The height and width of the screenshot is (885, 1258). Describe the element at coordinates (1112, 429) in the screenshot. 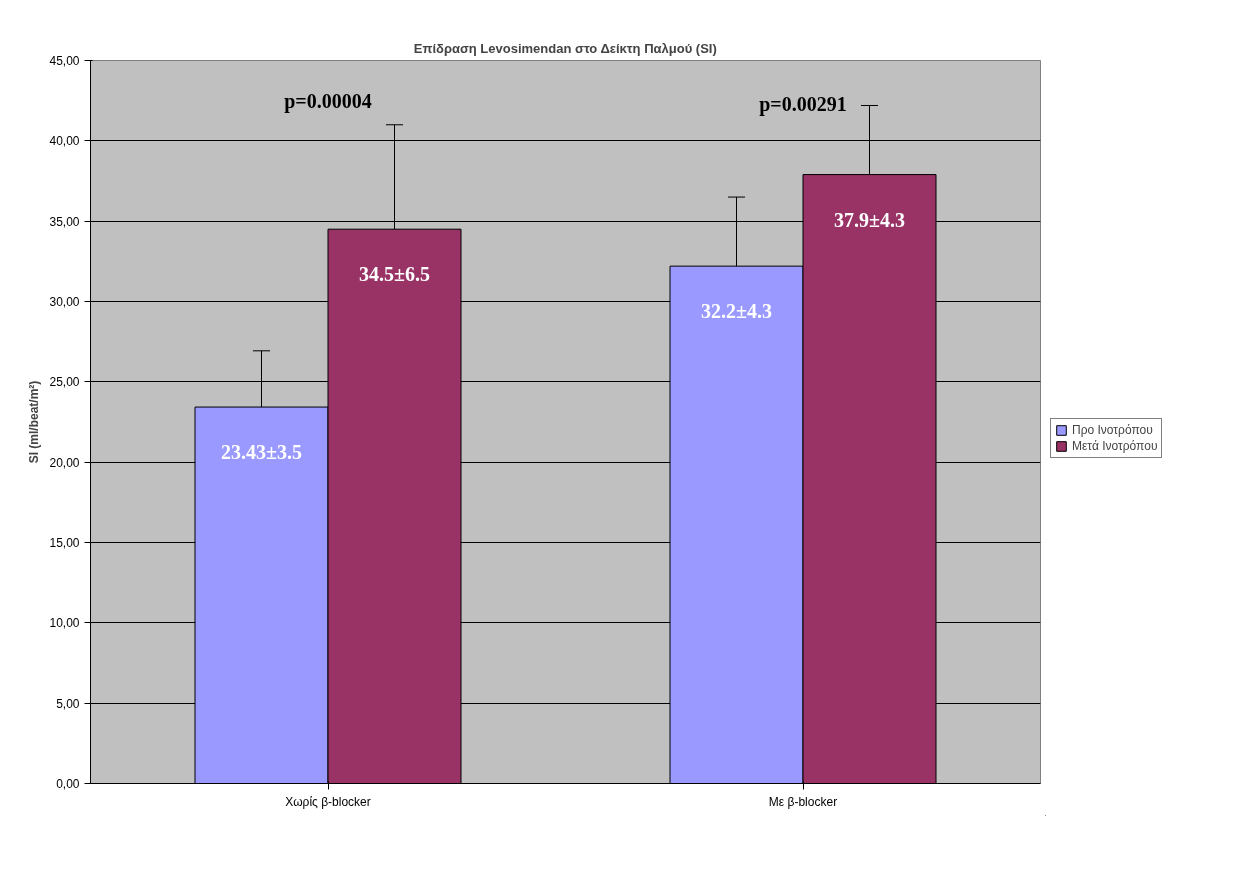

I see `legend-label: Προ Ινοτρόπου` at that location.